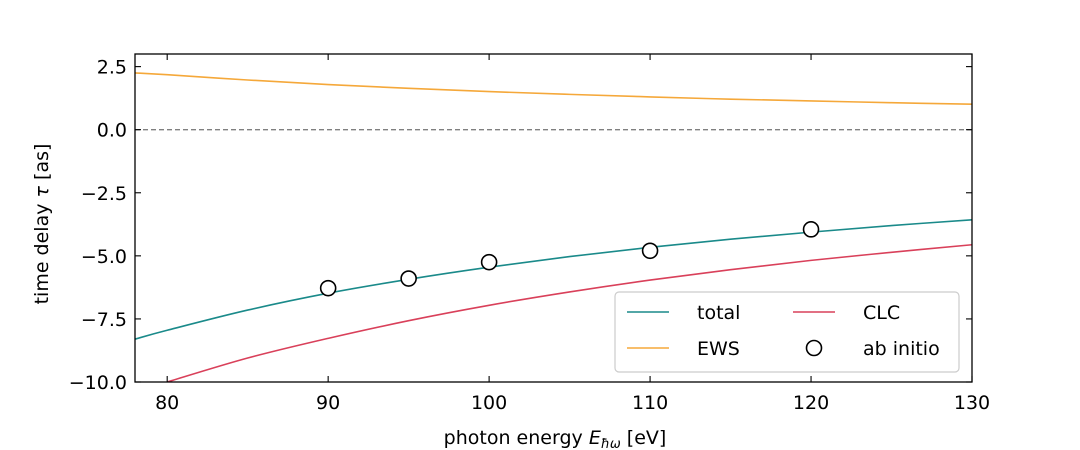  What do you see at coordinates (972, 403) in the screenshot?
I see `x-tick-label: 130` at bounding box center [972, 403].